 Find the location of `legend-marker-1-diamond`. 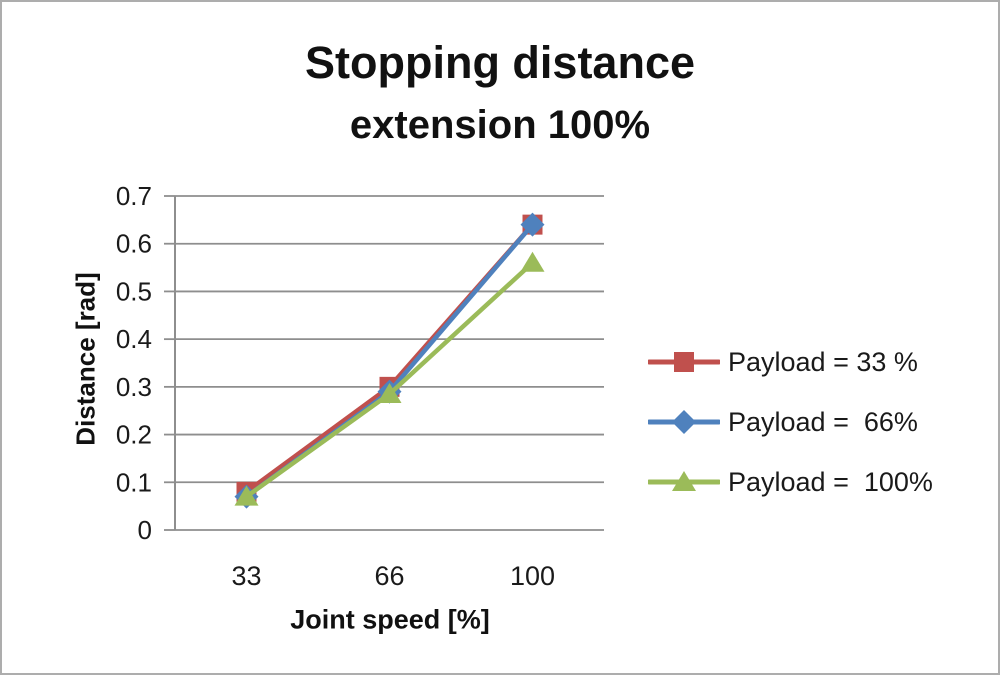

legend-marker-1-diamond is located at coordinates (684, 422).